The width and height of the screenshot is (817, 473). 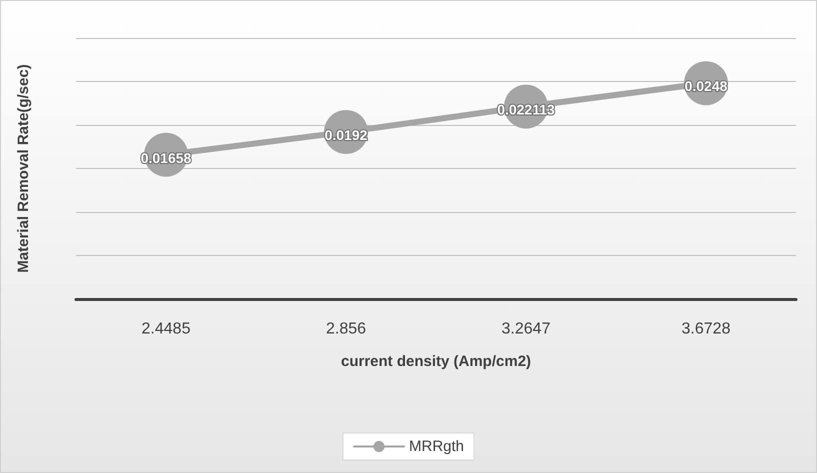 I want to click on legend-label: MRRgth, so click(x=436, y=446).